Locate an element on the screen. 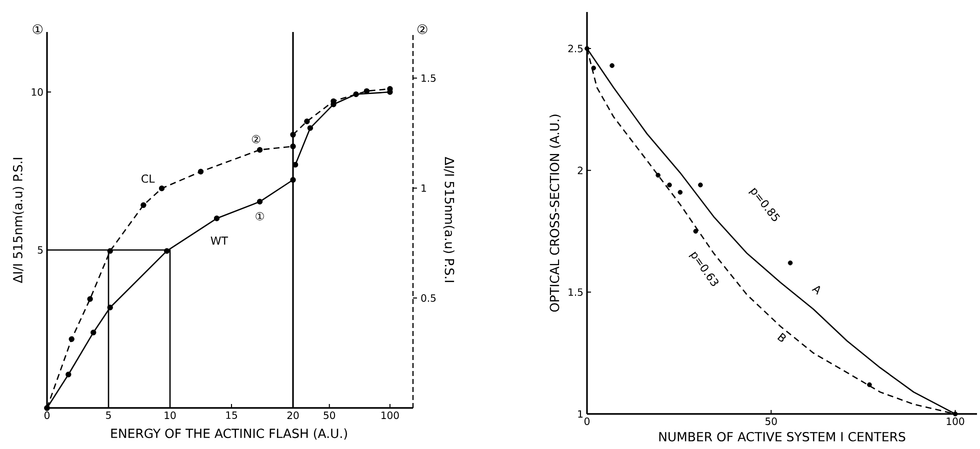  annotation: B is located at coordinates (781, 337).